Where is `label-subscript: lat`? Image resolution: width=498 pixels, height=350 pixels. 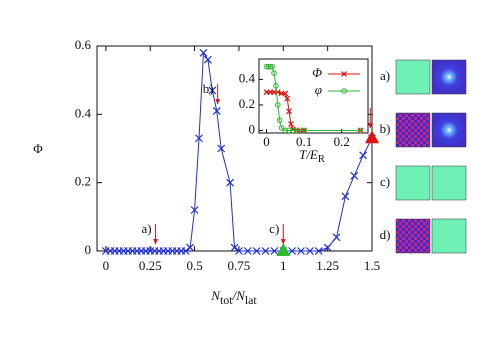 label-subscript: lat is located at coordinates (251, 300).